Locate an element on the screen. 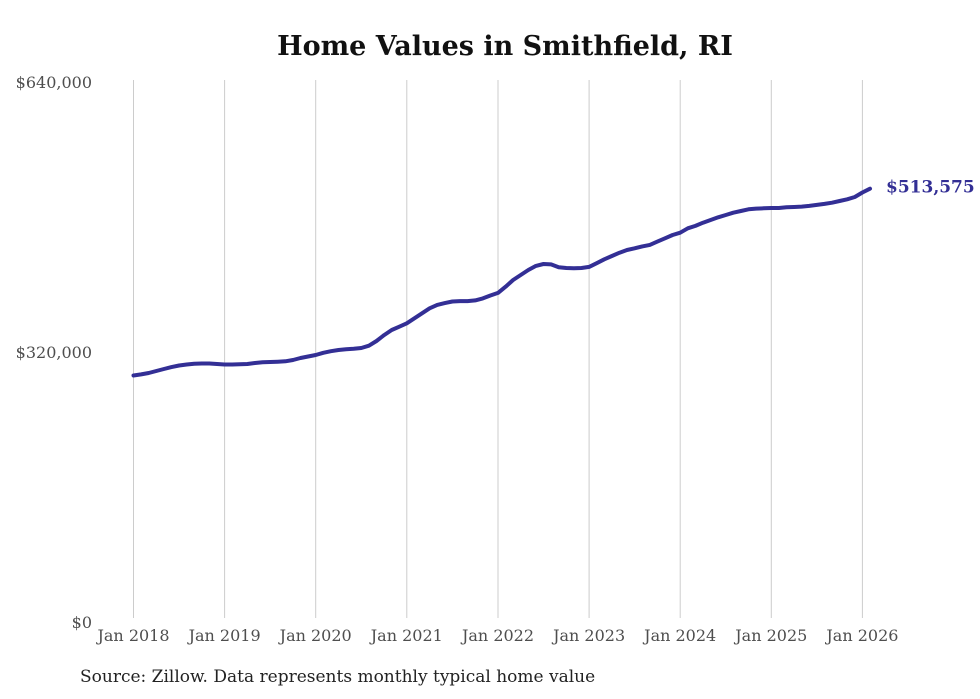  y-tick-label-640000: $640,000 is located at coordinates (54, 82).